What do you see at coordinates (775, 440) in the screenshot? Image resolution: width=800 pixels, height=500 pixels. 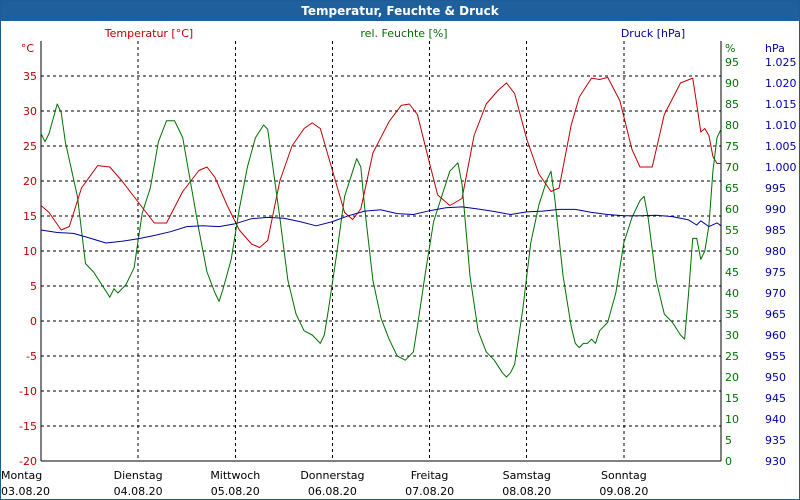 I see `pressure-tick-label: 935` at bounding box center [775, 440].